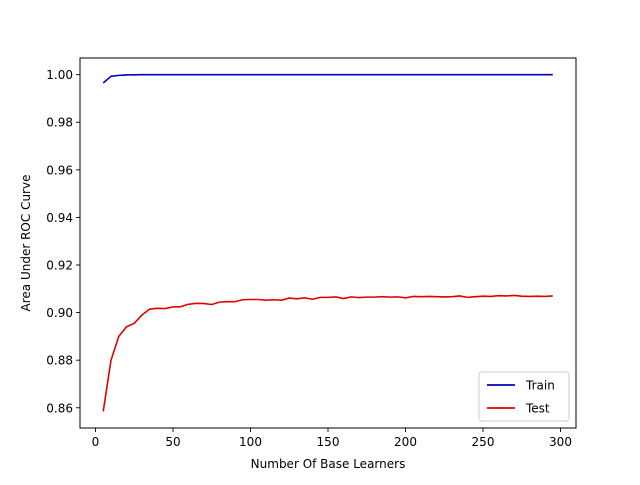  I want to click on legend-label-test: Test, so click(537, 409).